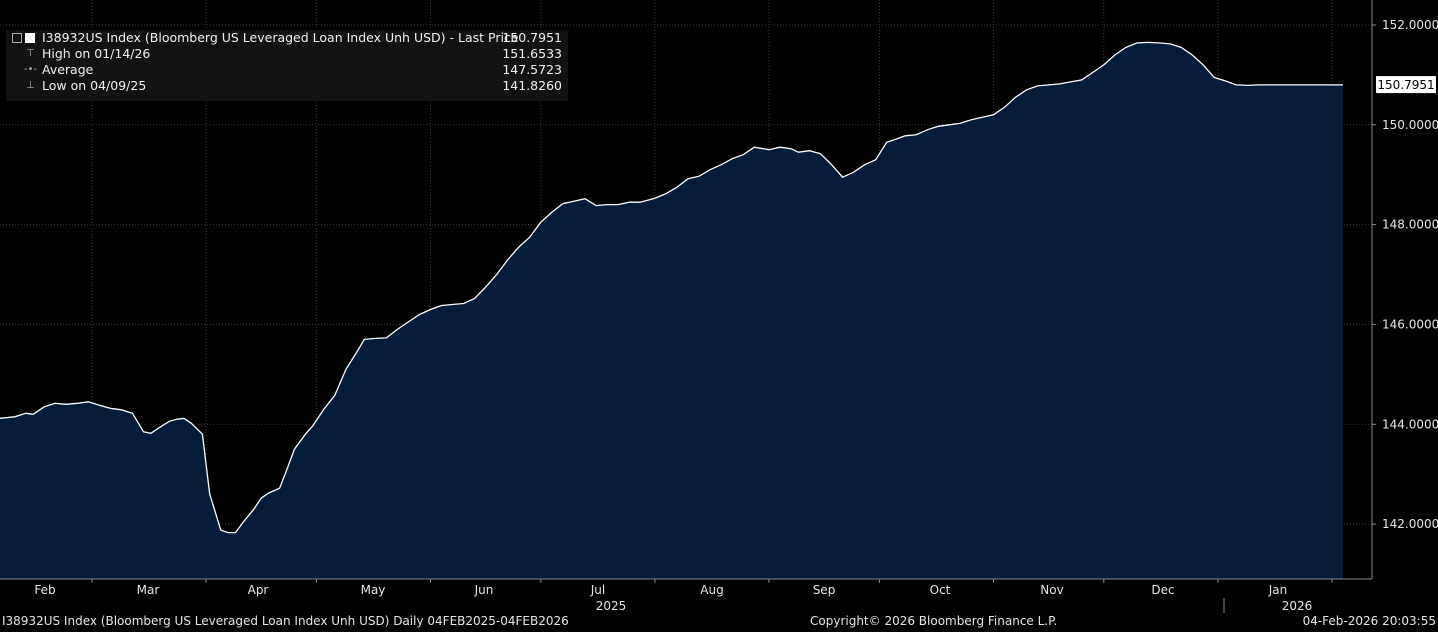 Image resolution: width=1438 pixels, height=632 pixels. I want to click on x-tick-label: Jul, so click(597, 590).